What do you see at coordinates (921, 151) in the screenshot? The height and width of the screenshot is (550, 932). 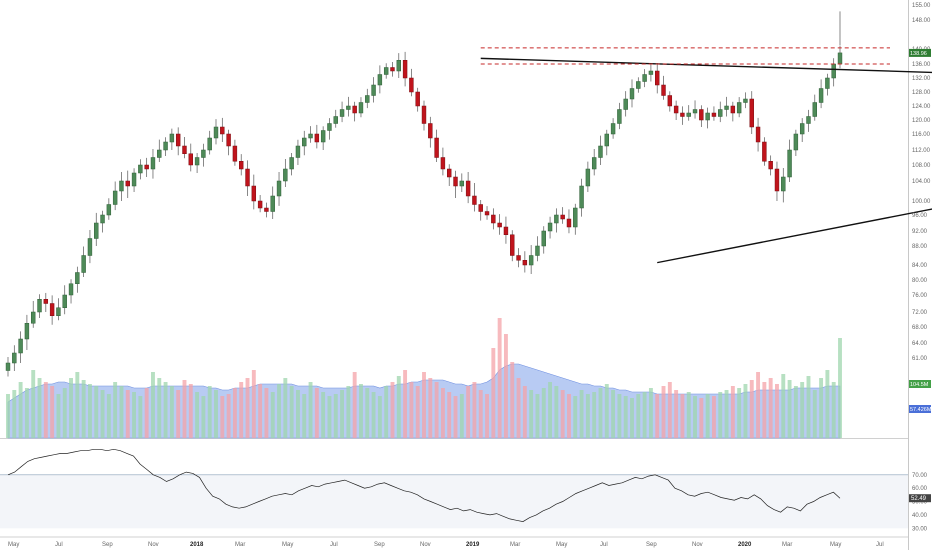 I see `price-tick-label: 112.00` at bounding box center [921, 151].